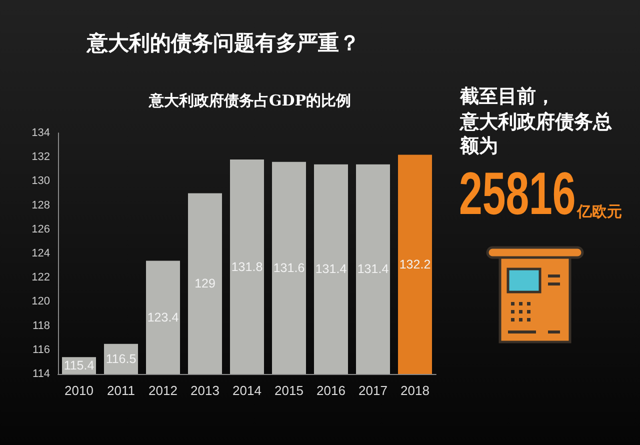 The height and width of the screenshot is (445, 640). Describe the element at coordinates (415, 390) in the screenshot. I see `x-tick-label: 2018` at that location.